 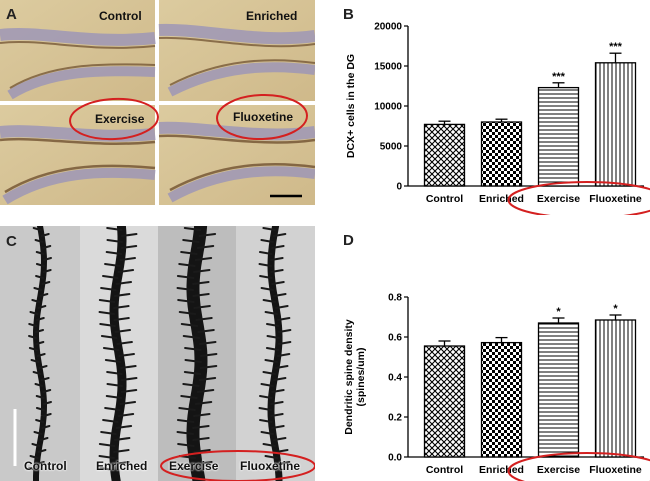 What do you see at coordinates (270, 466) in the screenshot?
I see `dendrite-label-fluoxetine: Fluoxetine` at bounding box center [270, 466].